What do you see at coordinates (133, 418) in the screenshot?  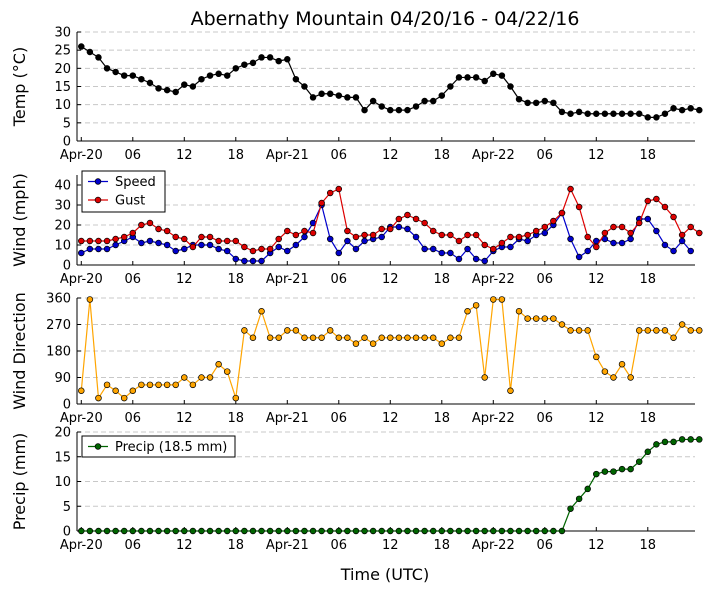 I see `wind-direction-x-tick-label: 06` at bounding box center [133, 418].